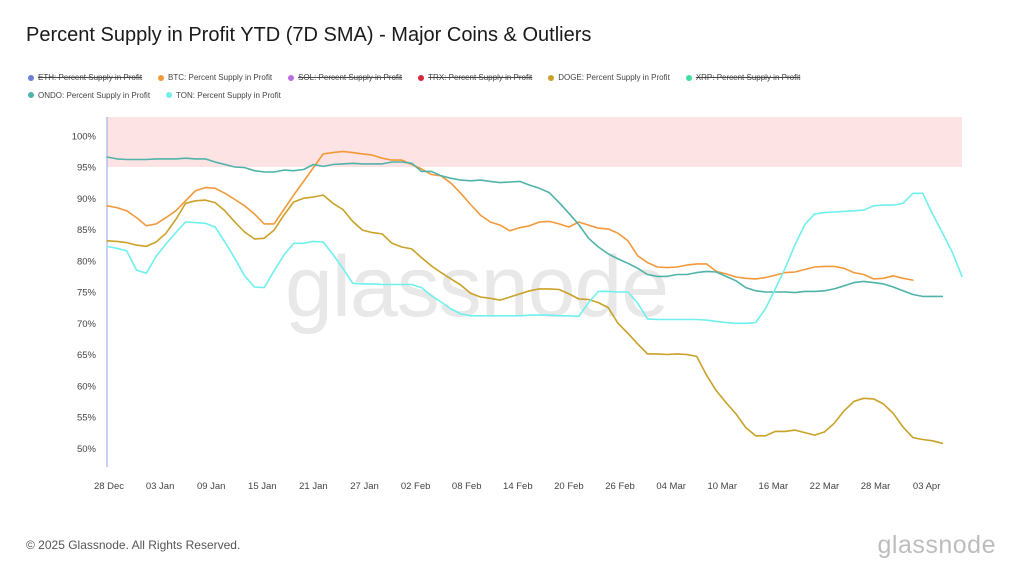  I want to click on y-tick-label: 80%, so click(87, 261).